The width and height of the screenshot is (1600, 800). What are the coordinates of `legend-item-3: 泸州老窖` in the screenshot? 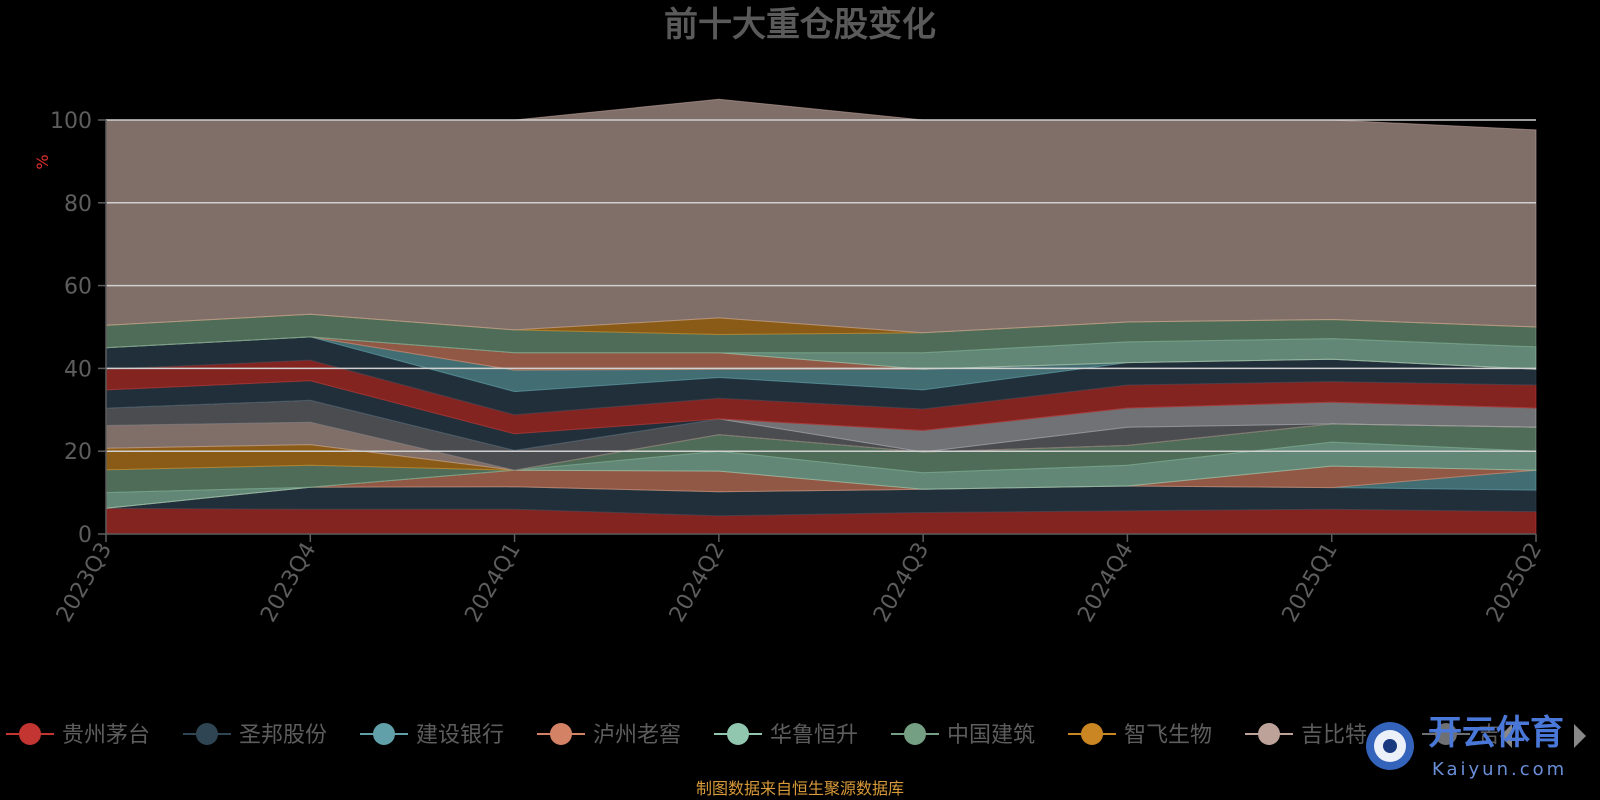 It's located at (609, 735).